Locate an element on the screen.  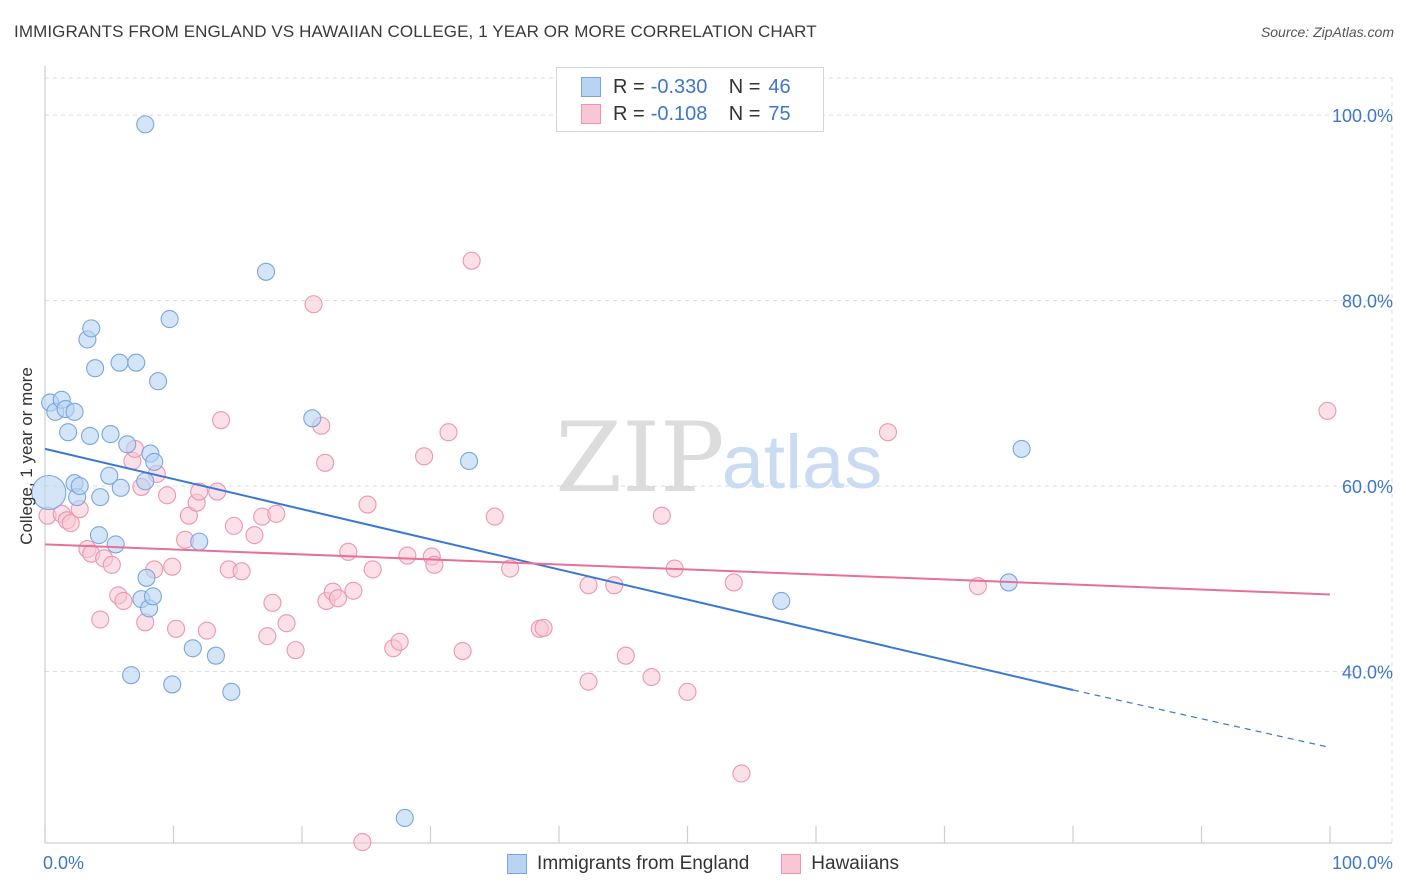
source-label: Source: ZipAtlas.com is located at coordinates (1327, 32).